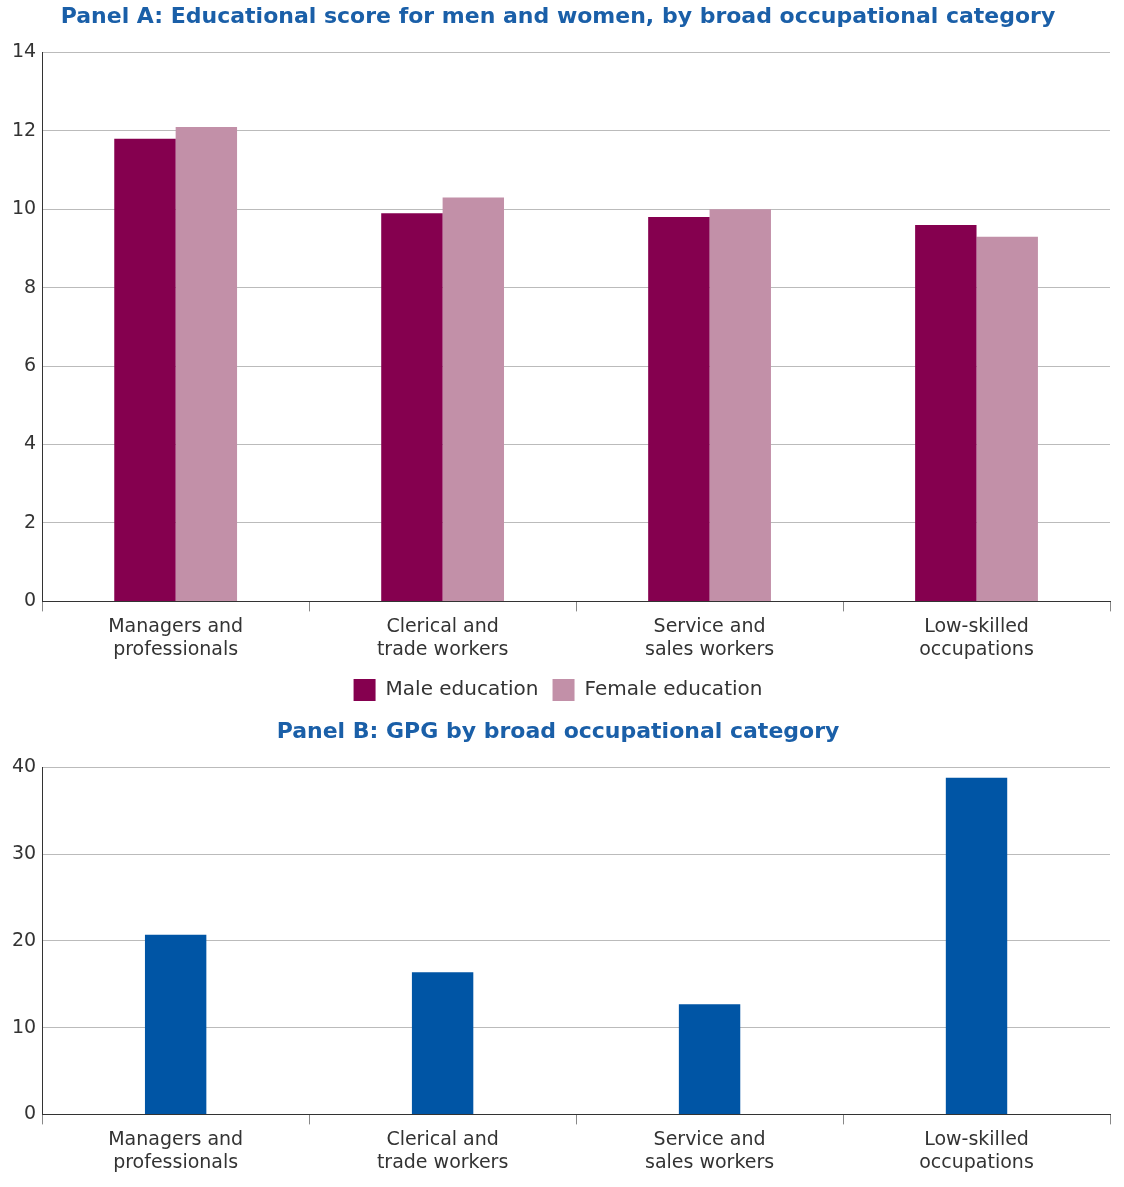 This screenshot has width=1124, height=1187. Describe the element at coordinates (558, 730) in the screenshot. I see `chart-title: Panel B: GPG by broad occupational category` at that location.